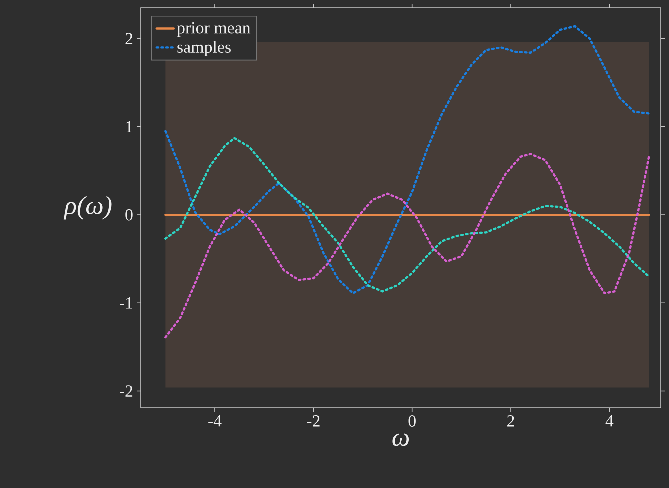 Image resolution: width=669 pixels, height=488 pixels. I want to click on x-tick-label: 2, so click(511, 421).